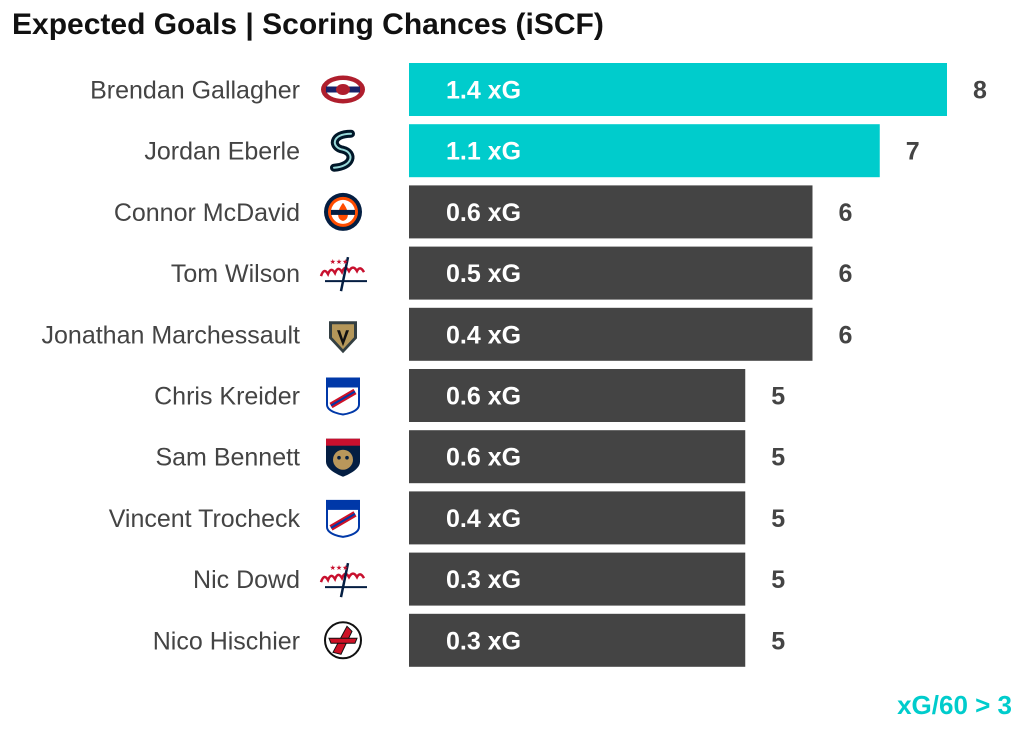 This screenshot has width=1024, height=731. I want to click on player-name-label: Tom Wilson, so click(235, 274).